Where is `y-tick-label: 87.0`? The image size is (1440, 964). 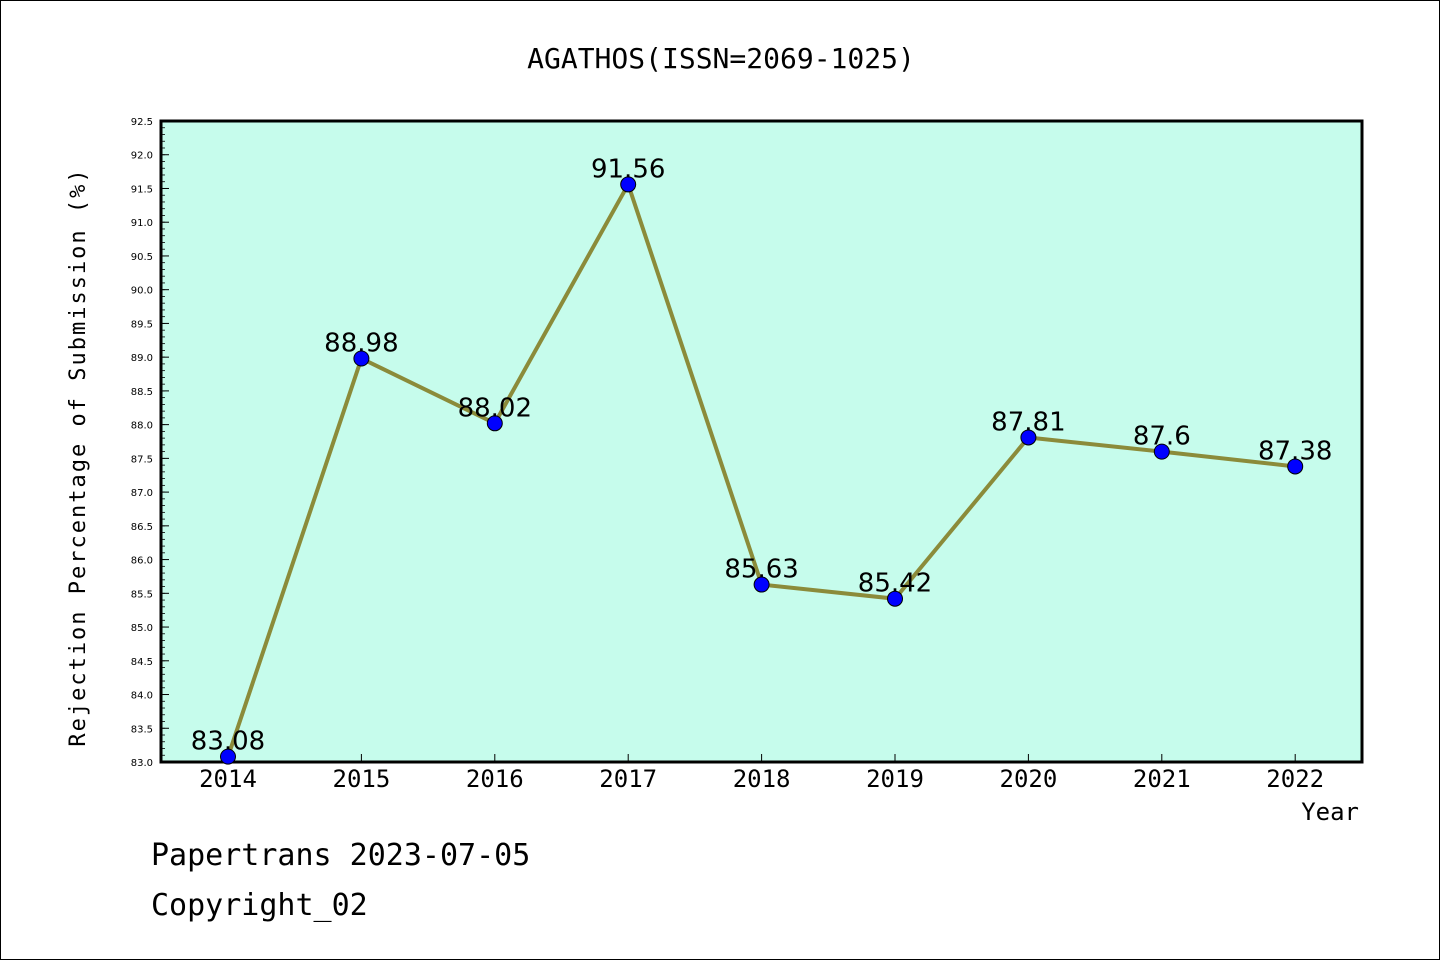 y-tick-label: 87.0 is located at coordinates (142, 493).